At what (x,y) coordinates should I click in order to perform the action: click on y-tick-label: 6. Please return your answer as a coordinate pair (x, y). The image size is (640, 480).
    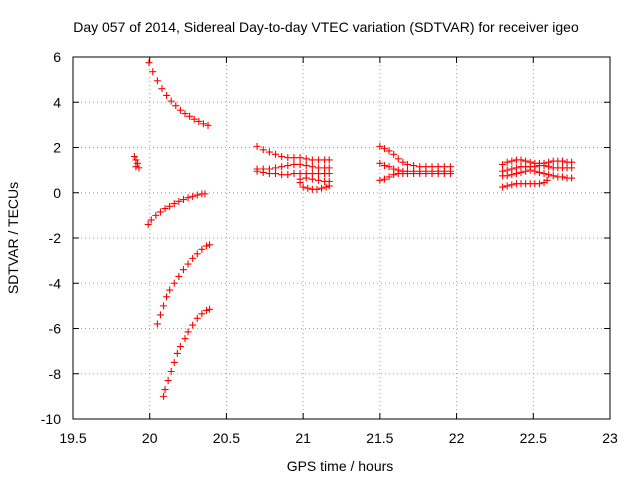
    Looking at the image, I should click on (57, 57).